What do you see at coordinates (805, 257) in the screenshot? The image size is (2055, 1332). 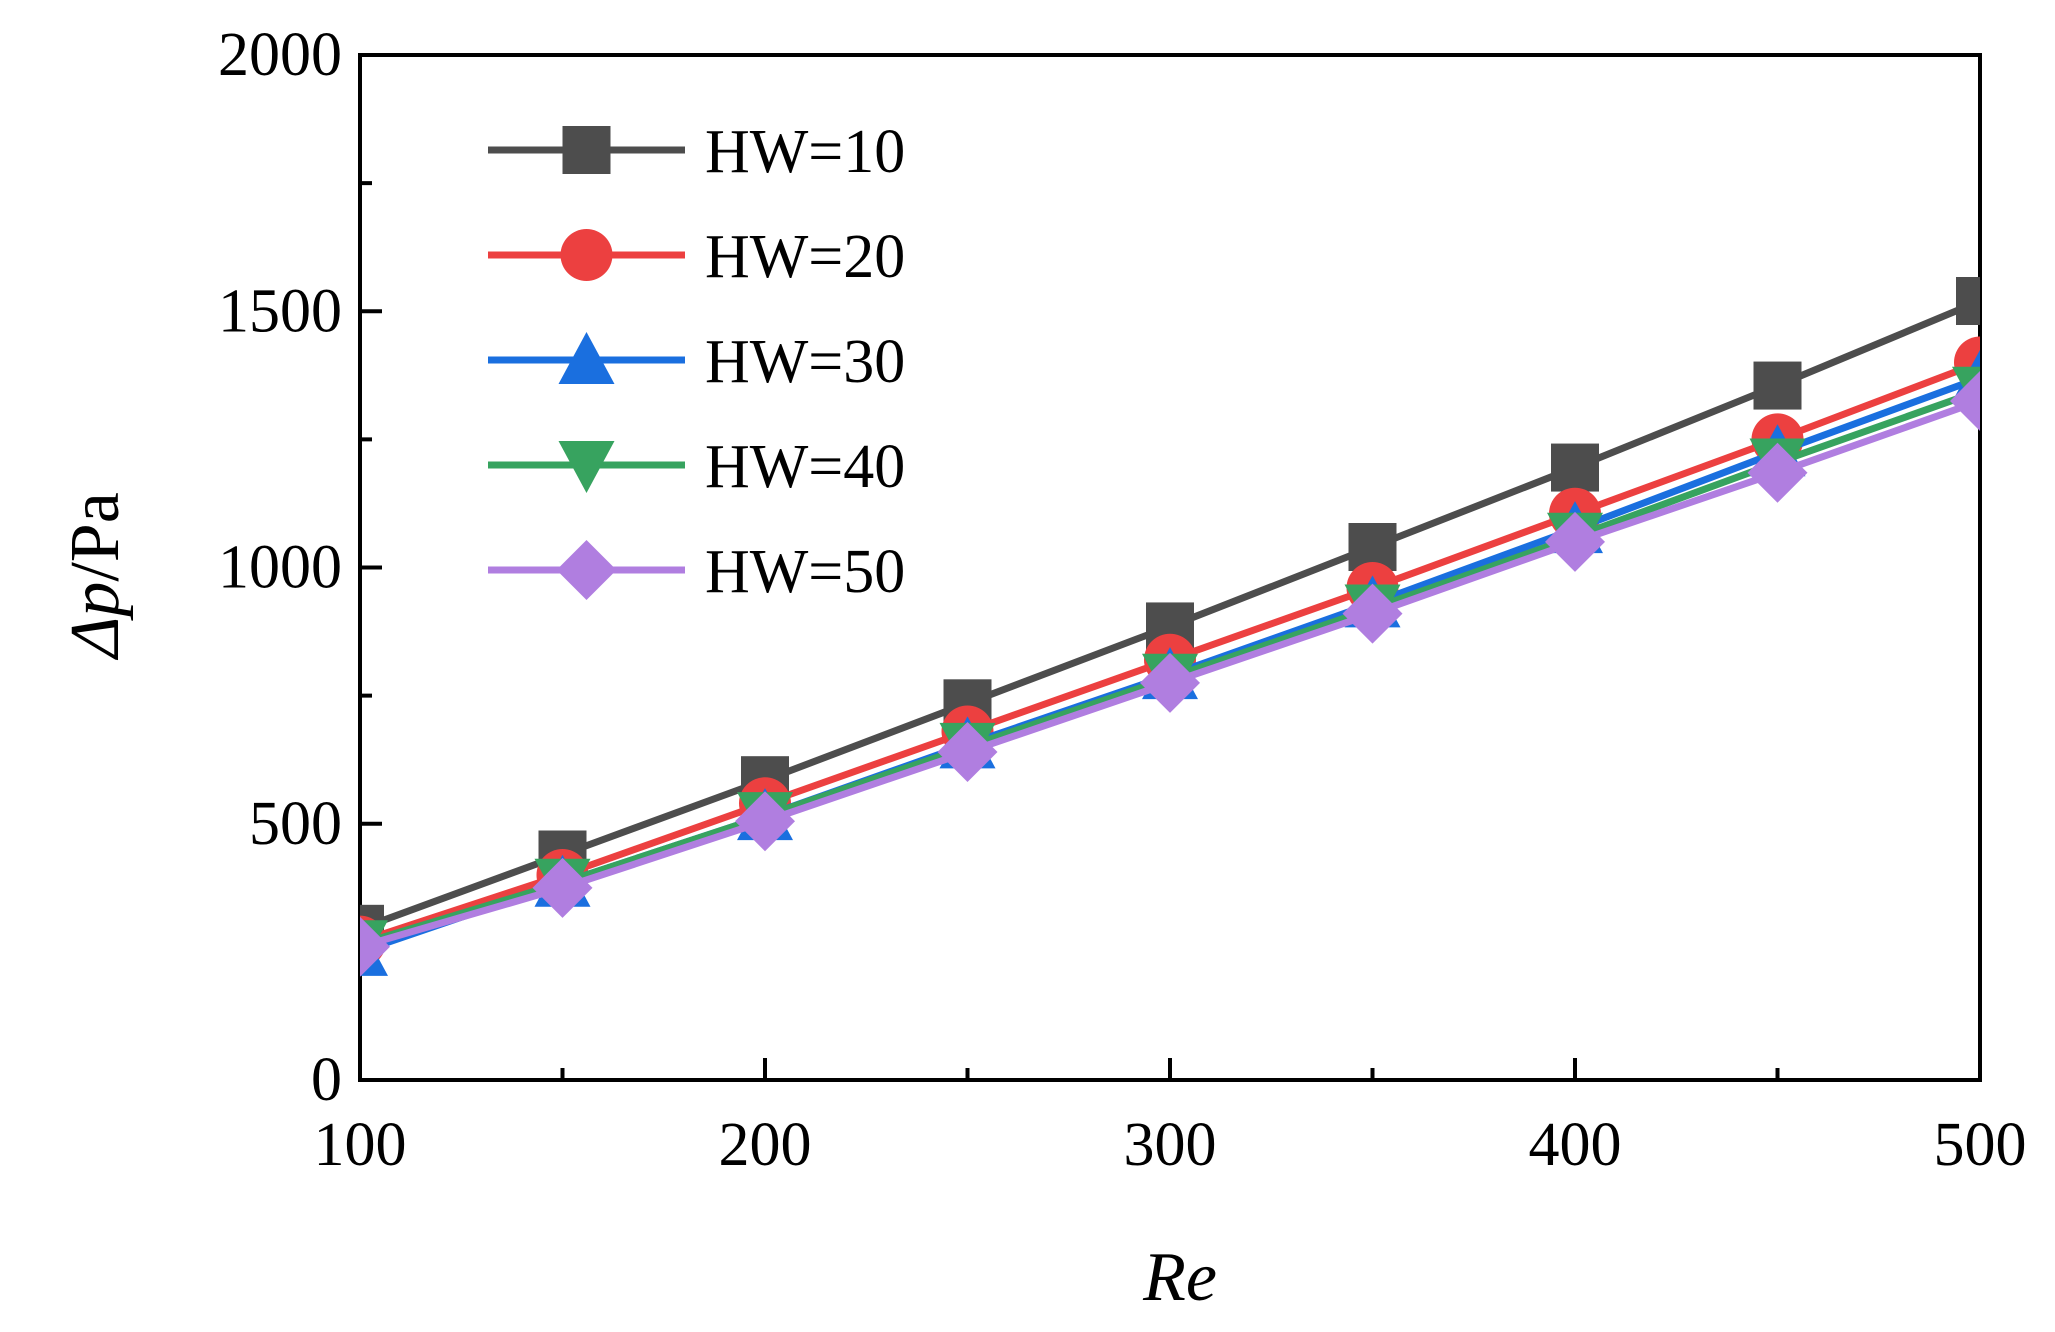 I see `legend-label: HW=20` at bounding box center [805, 257].